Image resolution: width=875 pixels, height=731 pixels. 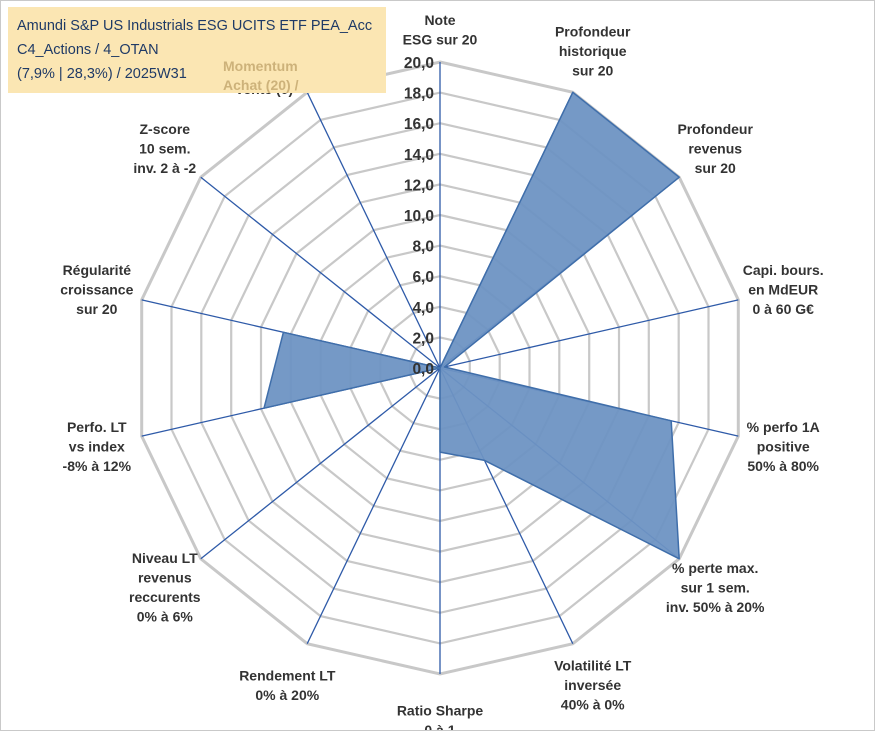 What do you see at coordinates (165, 587) in the screenshot?
I see `axis-label: Niveau LT revenus reccurents 0% à 6%` at bounding box center [165, 587].